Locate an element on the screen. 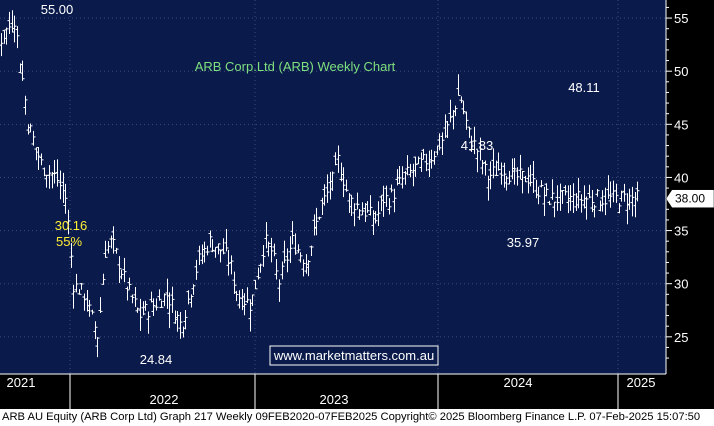 Image resolution: width=714 pixels, height=426 pixels. annotation-high-2024: 48.11 is located at coordinates (584, 87).